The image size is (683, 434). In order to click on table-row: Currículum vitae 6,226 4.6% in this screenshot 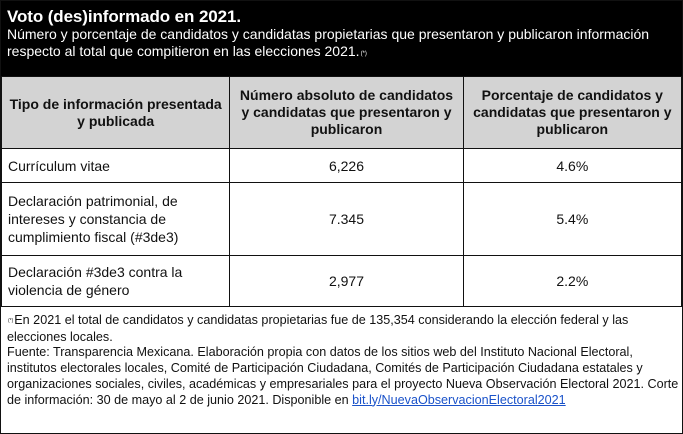, I will do `click(341, 165)`.